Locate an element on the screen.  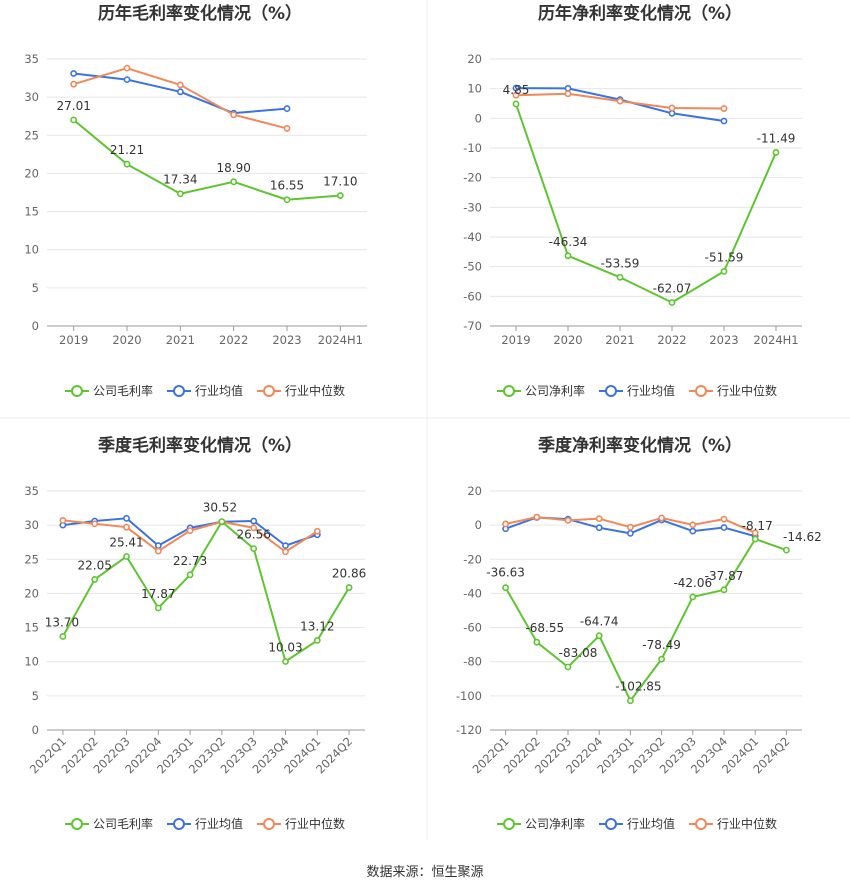
data-label: 21.21 is located at coordinates (127, 150).